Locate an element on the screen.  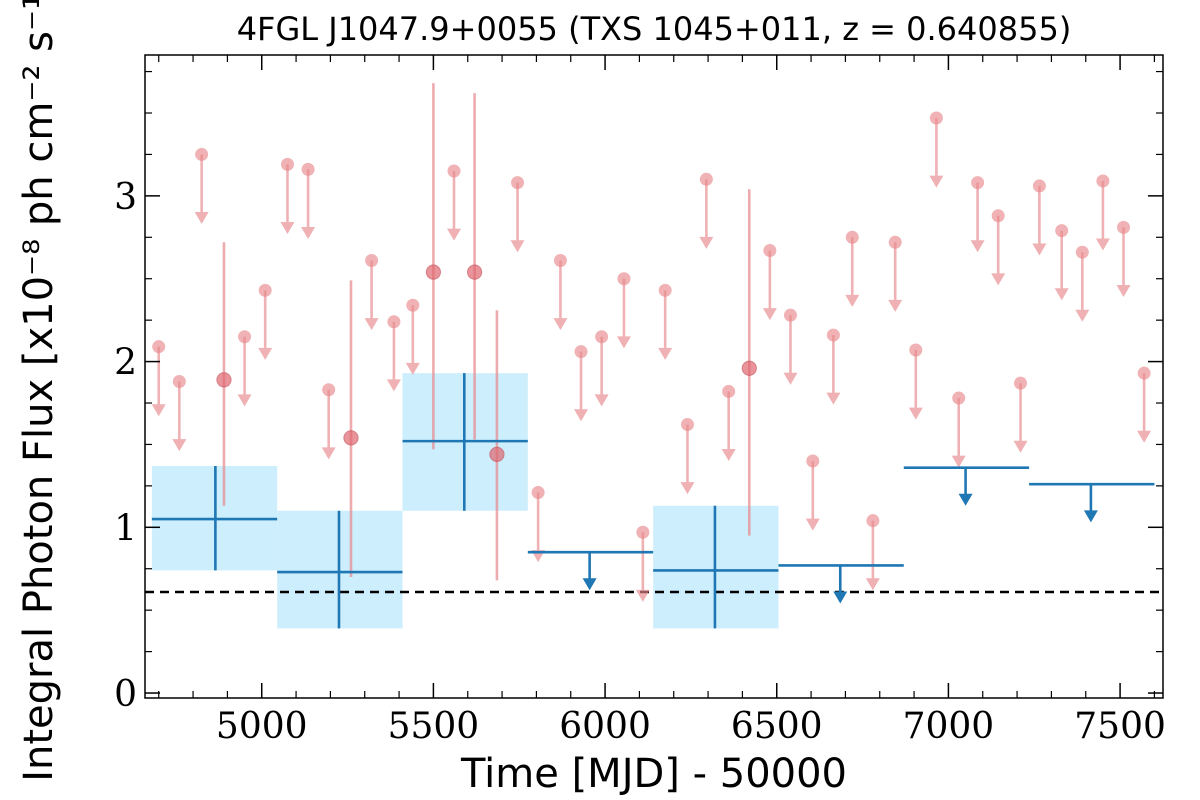
x-axis-title: Time [MJD] - 50000 is located at coordinates (653, 774).